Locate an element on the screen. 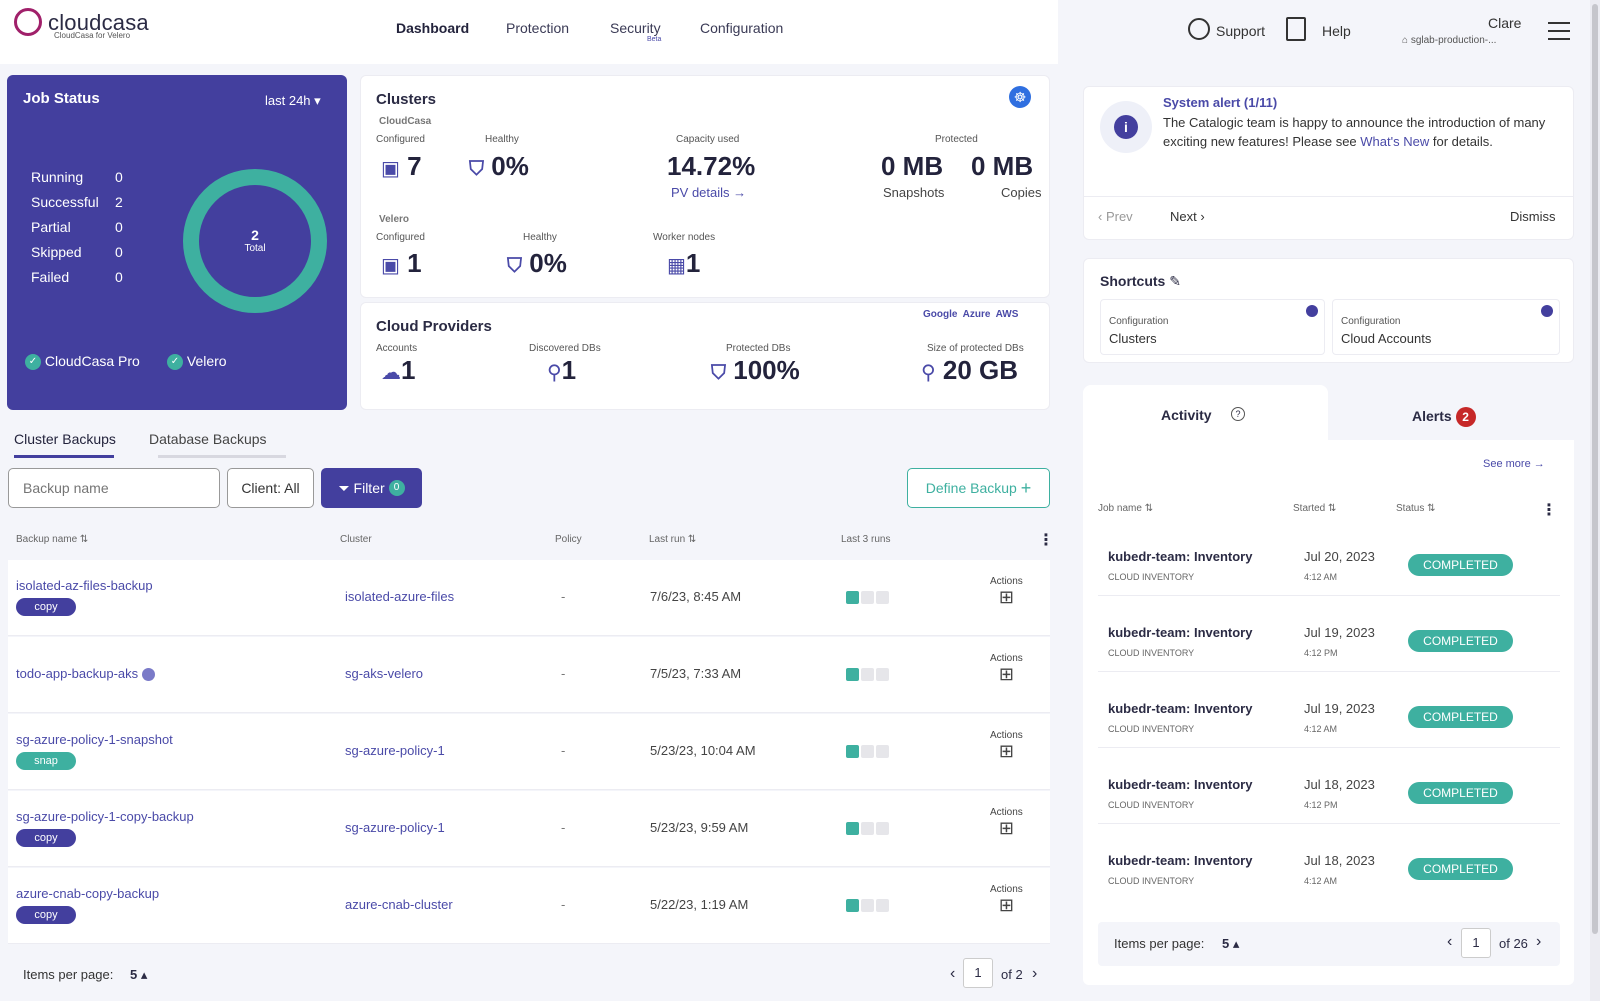 This screenshot has width=1600, height=1001. alert-prev-button: ‹ Prev is located at coordinates (1115, 216).